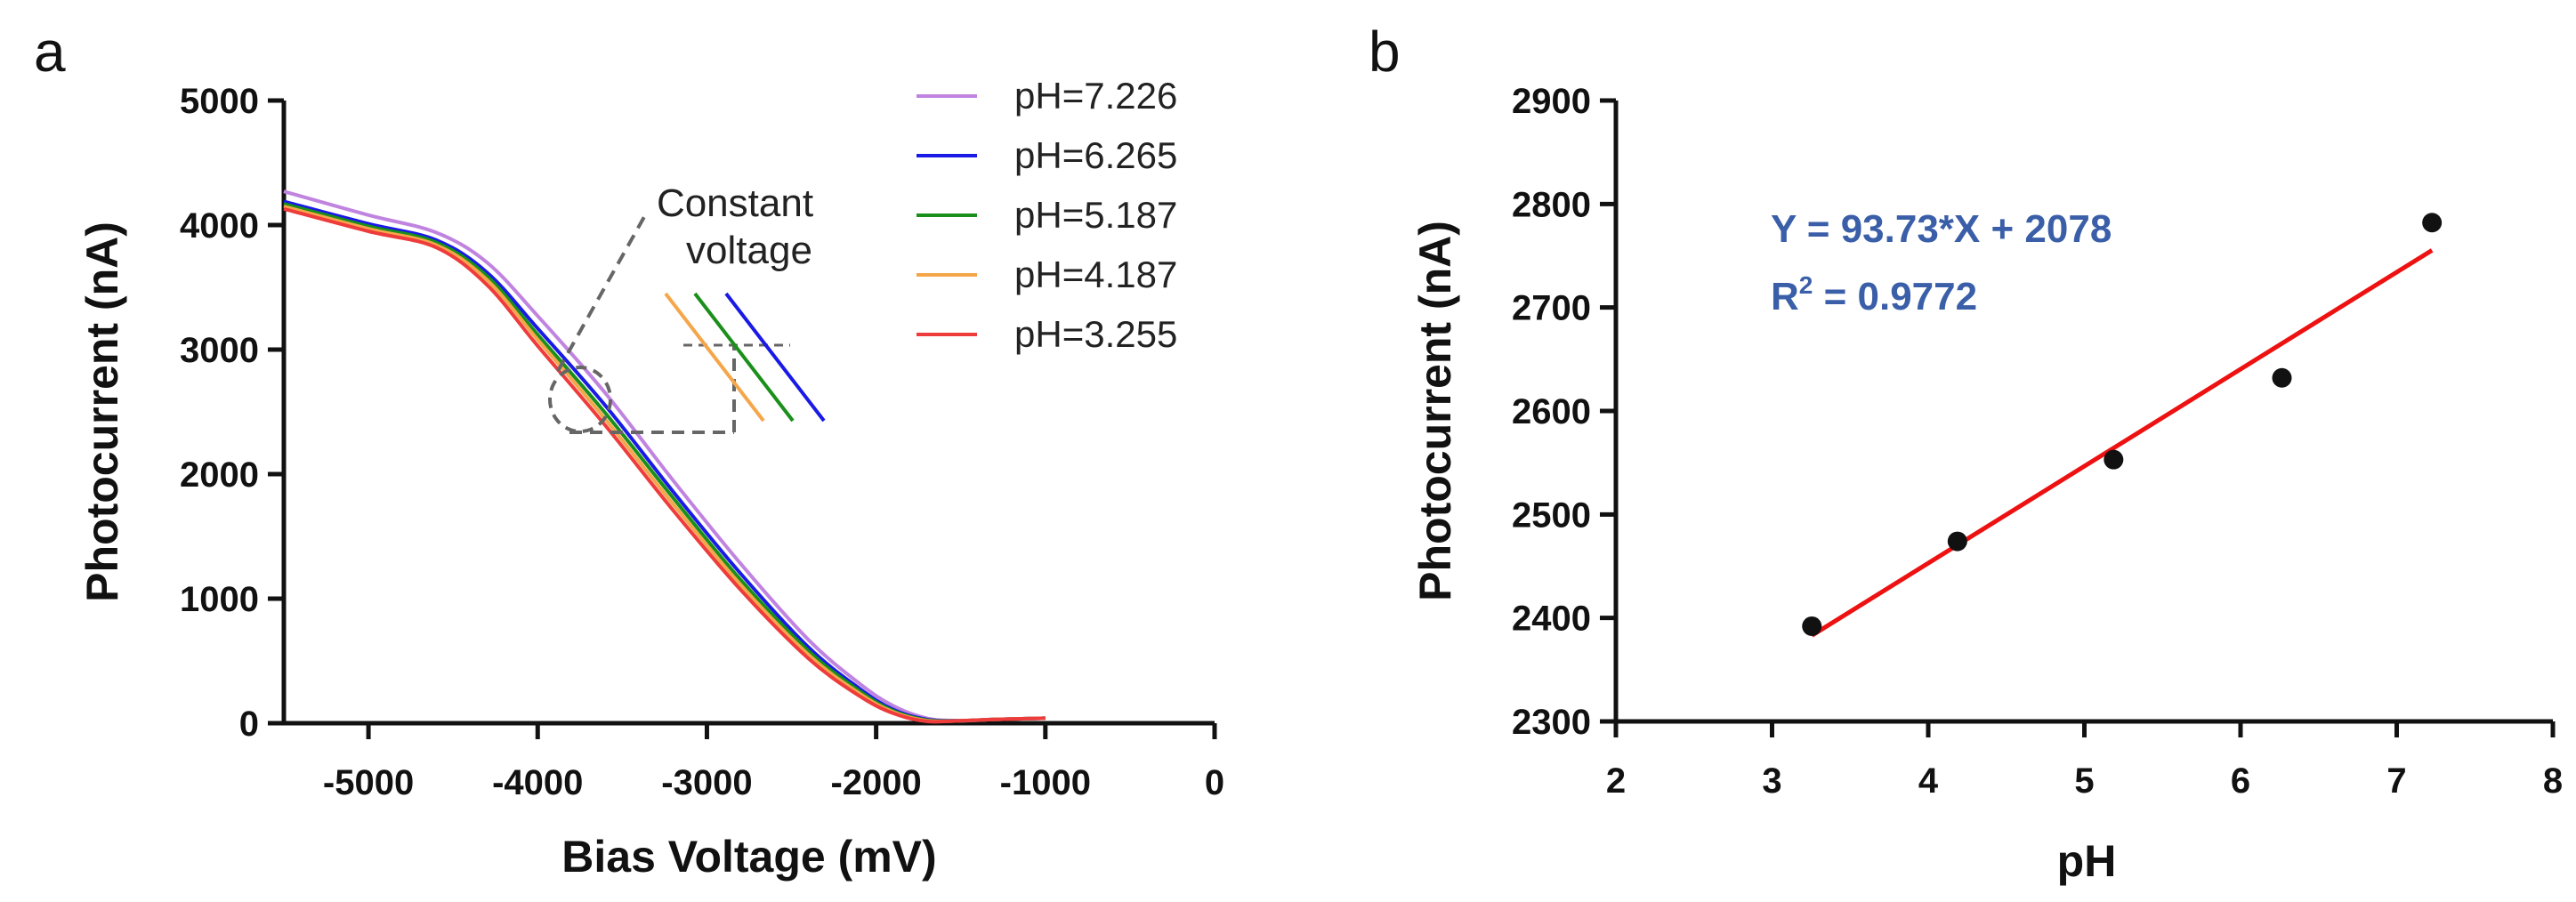 This screenshot has width=2576, height=902. What do you see at coordinates (735, 203) in the screenshot?
I see `annotation-constant: Constant` at bounding box center [735, 203].